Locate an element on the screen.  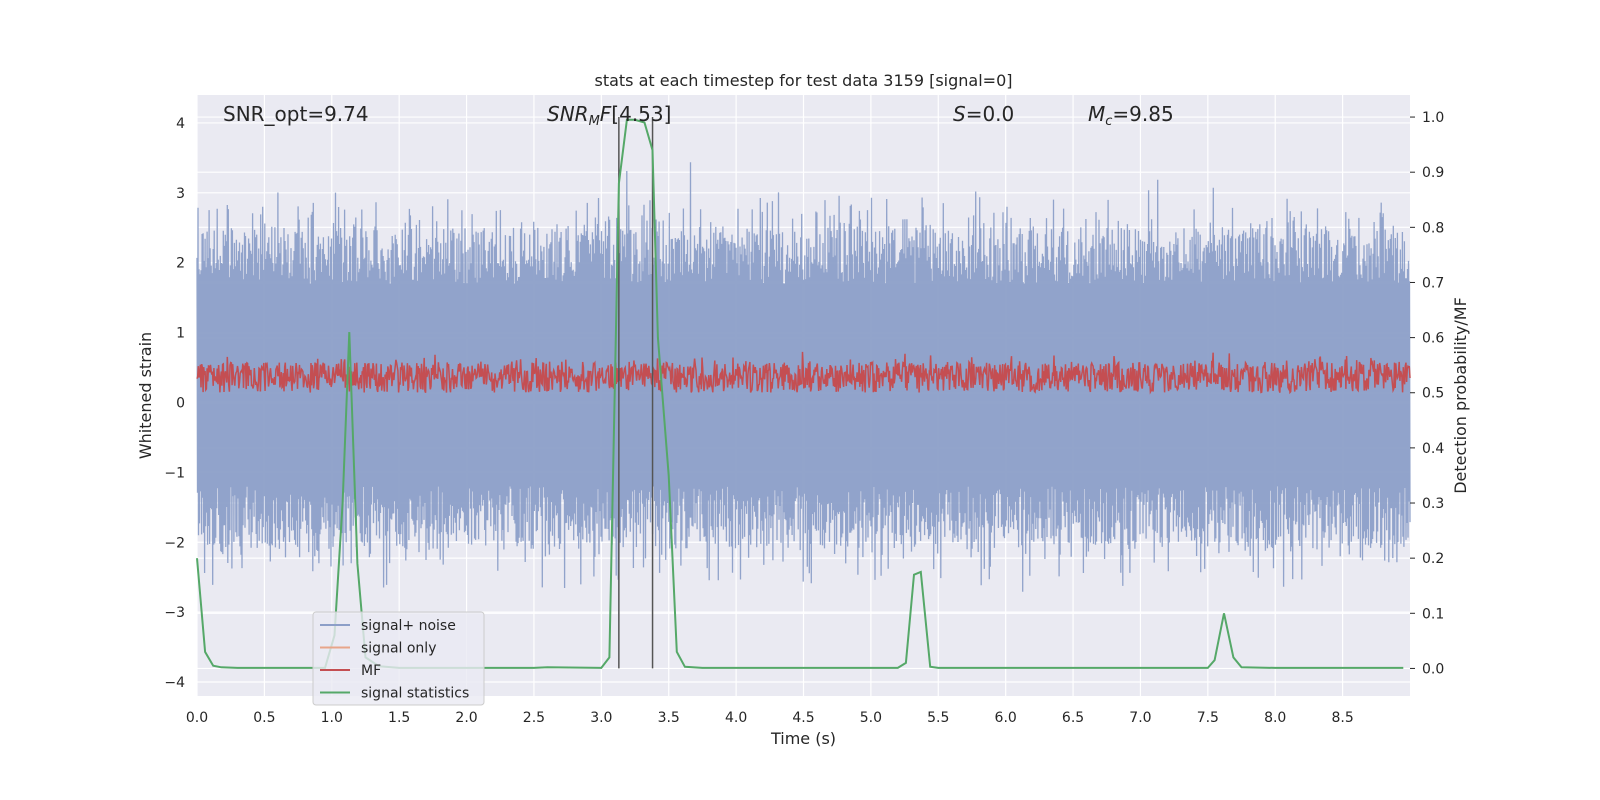
x-tick-label: 1.0 is located at coordinates (332, 718).